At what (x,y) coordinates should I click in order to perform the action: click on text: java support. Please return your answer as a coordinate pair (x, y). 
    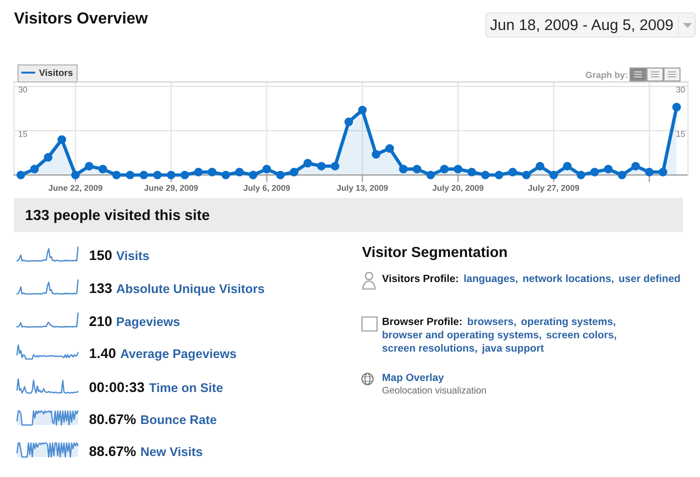
    Looking at the image, I should click on (513, 349).